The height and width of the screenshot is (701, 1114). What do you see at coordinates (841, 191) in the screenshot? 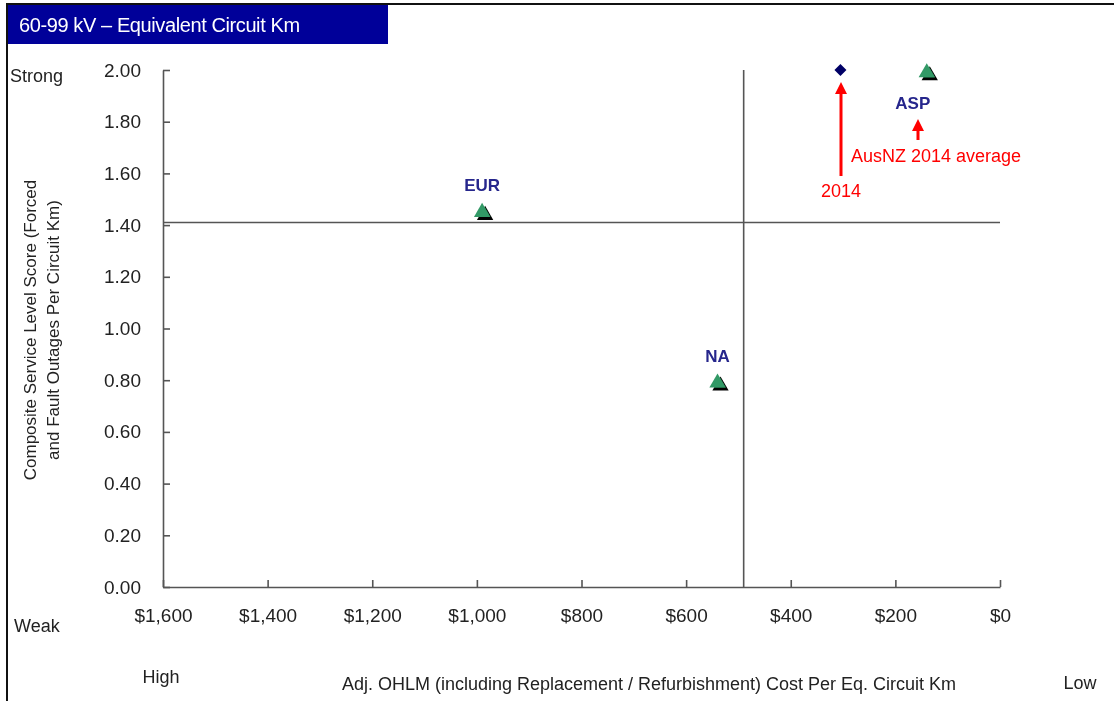
I see `annotation: 2014` at bounding box center [841, 191].